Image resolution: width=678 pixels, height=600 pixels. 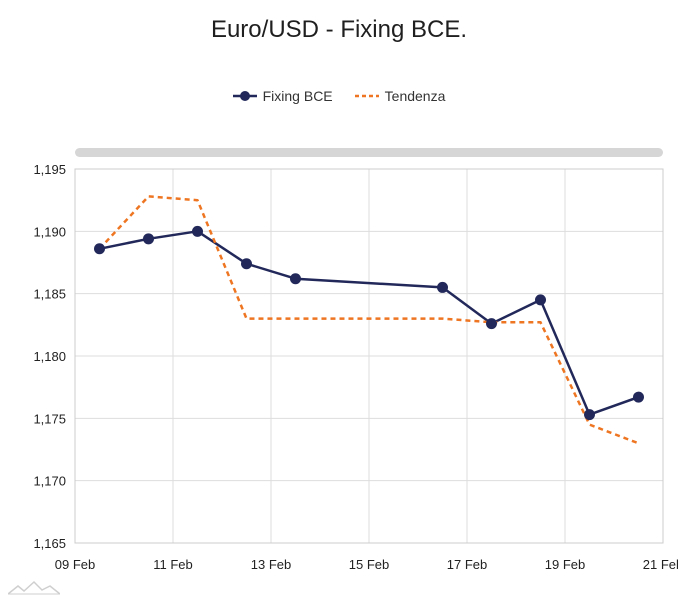 What do you see at coordinates (49, 169) in the screenshot?
I see `y-tick-label: 1,195` at bounding box center [49, 169].